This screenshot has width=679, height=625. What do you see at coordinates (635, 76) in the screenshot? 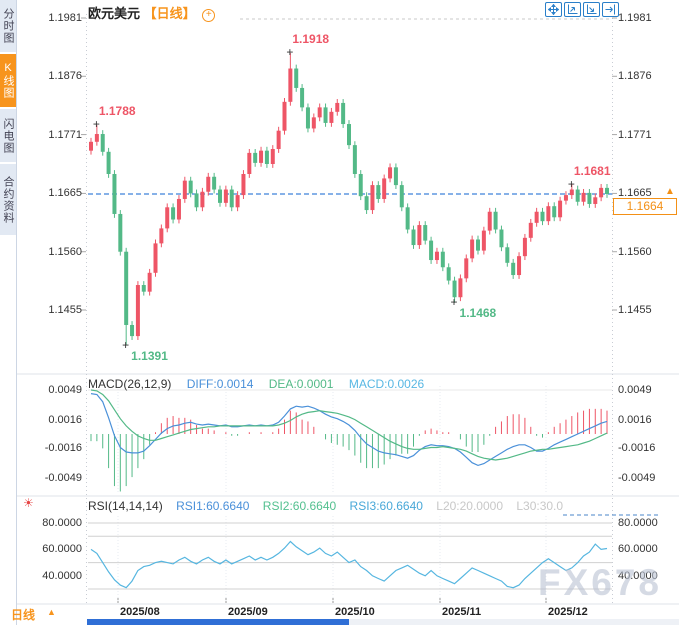
I see `price-axis-label-right: 1.1876` at bounding box center [635, 76].